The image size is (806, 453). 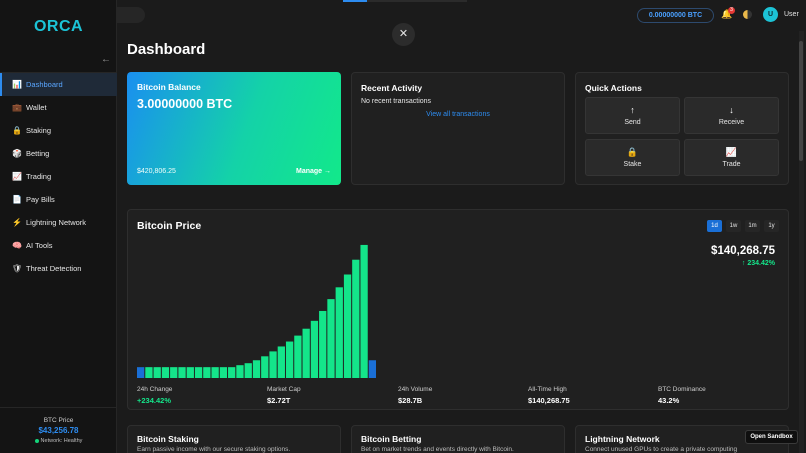 I want to click on sidebar-item-ai-tools: 🧠 AI Tools, so click(x=58, y=245).